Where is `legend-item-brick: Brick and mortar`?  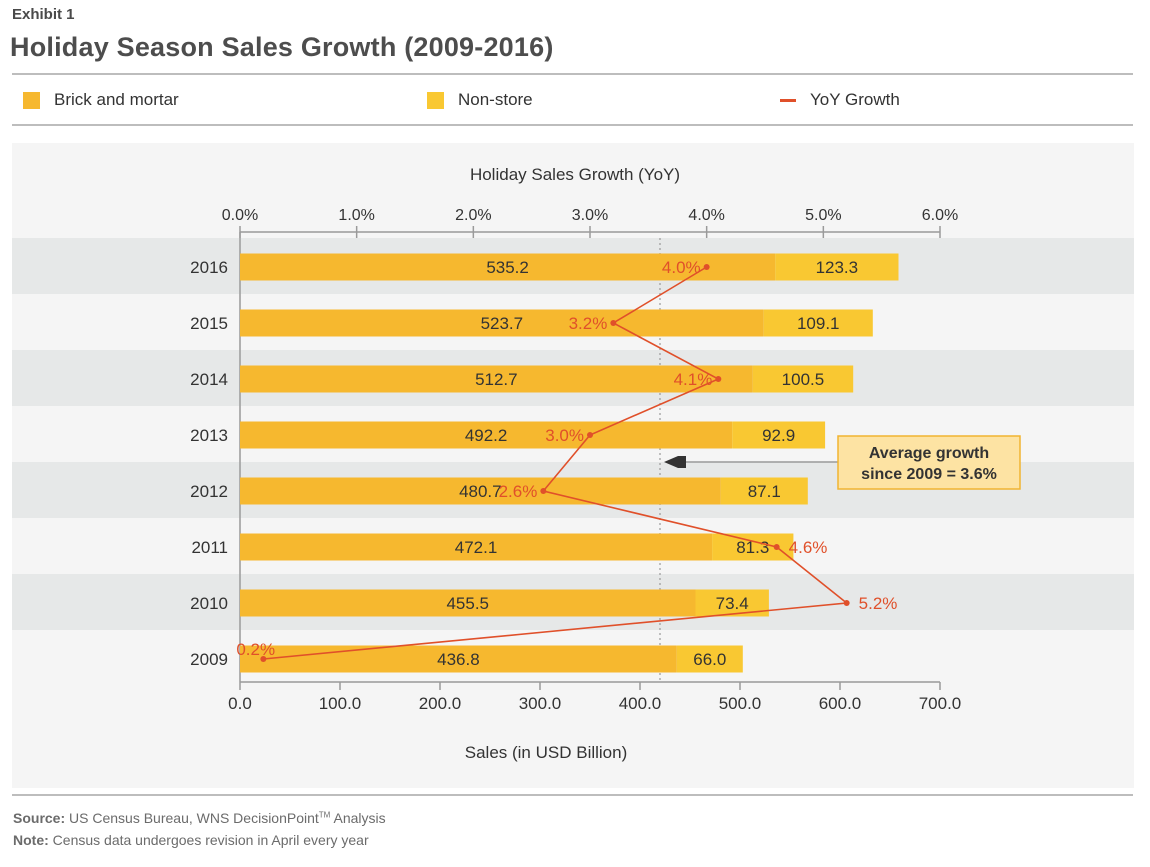
legend-item-brick: Brick and mortar is located at coordinates (101, 100).